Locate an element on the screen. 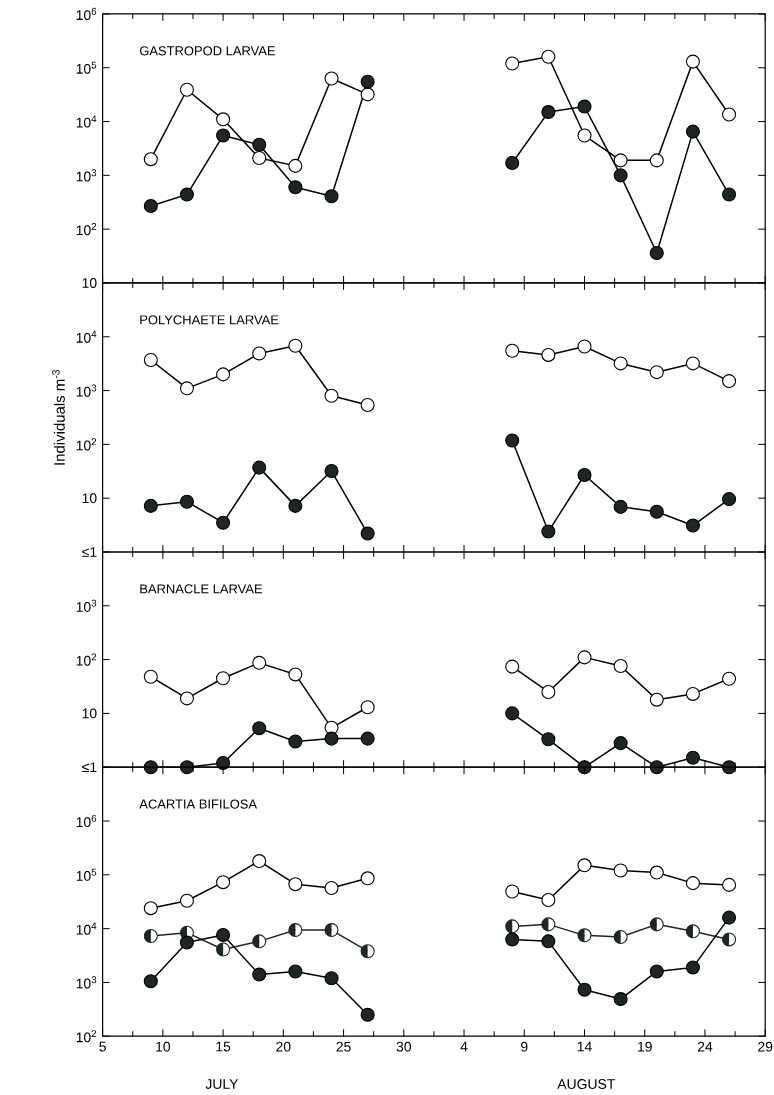  x-tick-label: 15 is located at coordinates (223, 1046).